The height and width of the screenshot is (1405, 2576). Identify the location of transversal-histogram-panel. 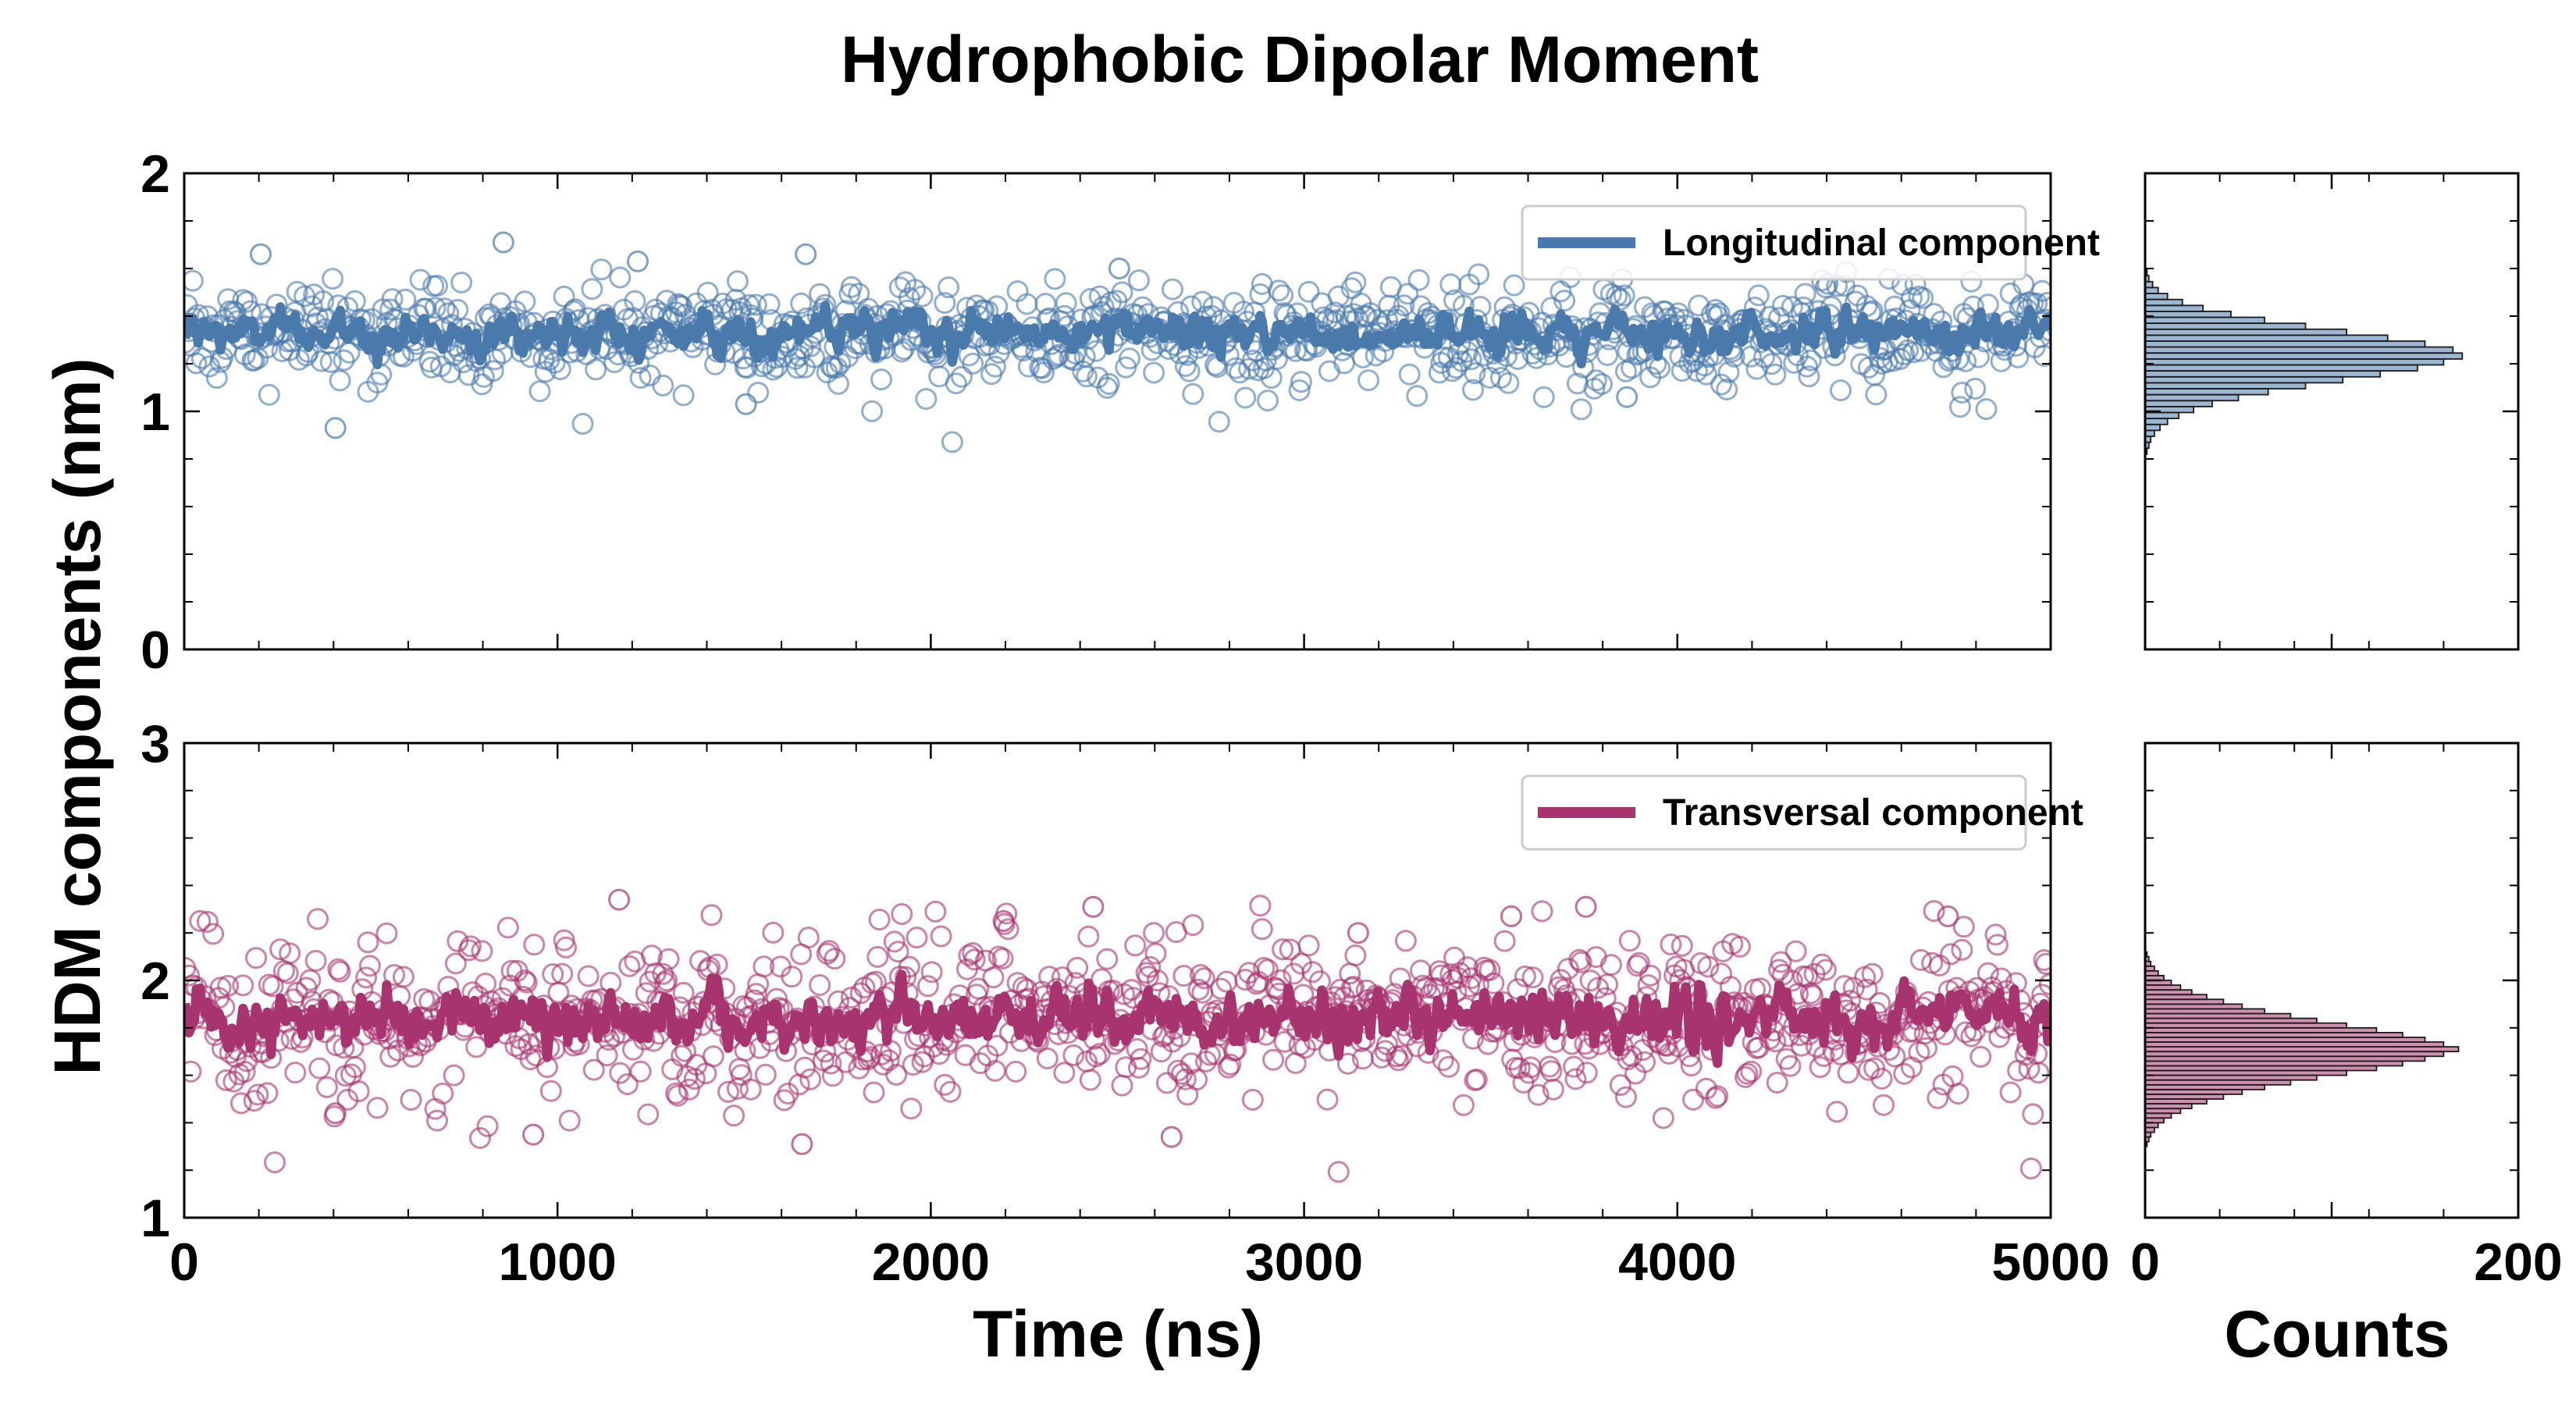
(2332, 980).